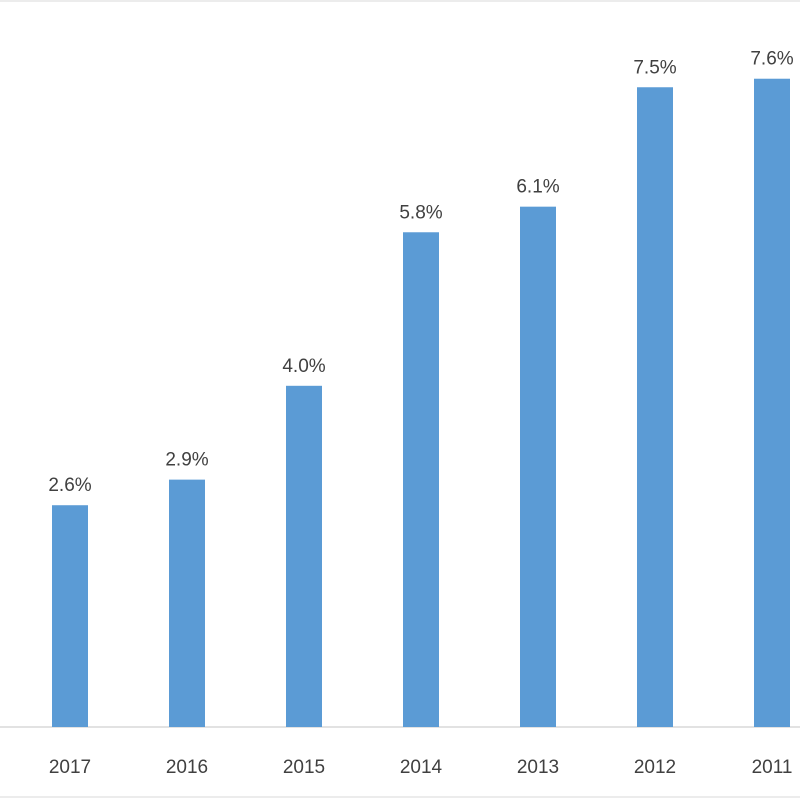  Describe the element at coordinates (538, 767) in the screenshot. I see `x-tick-label-2013: 2013` at that location.